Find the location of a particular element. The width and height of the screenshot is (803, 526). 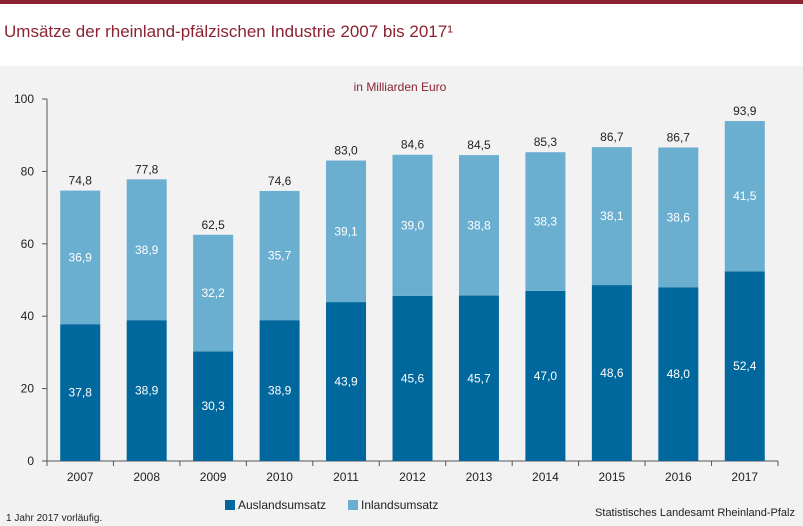

data-label-auslandsumsatz: 30,3 is located at coordinates (213, 406).